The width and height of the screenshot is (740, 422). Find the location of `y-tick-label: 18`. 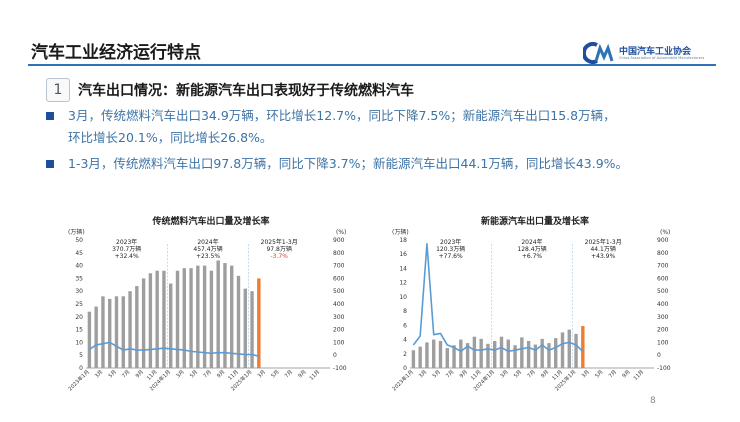

y-tick-label: 18 is located at coordinates (403, 240).